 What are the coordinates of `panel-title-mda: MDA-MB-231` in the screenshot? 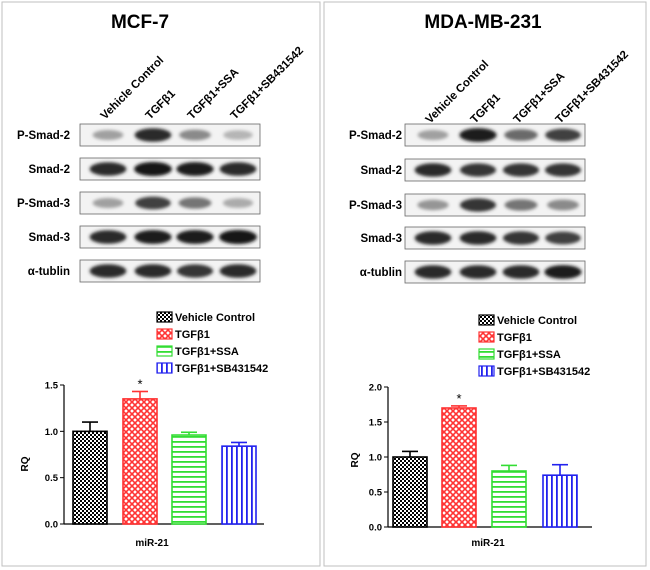 It's located at (483, 22).